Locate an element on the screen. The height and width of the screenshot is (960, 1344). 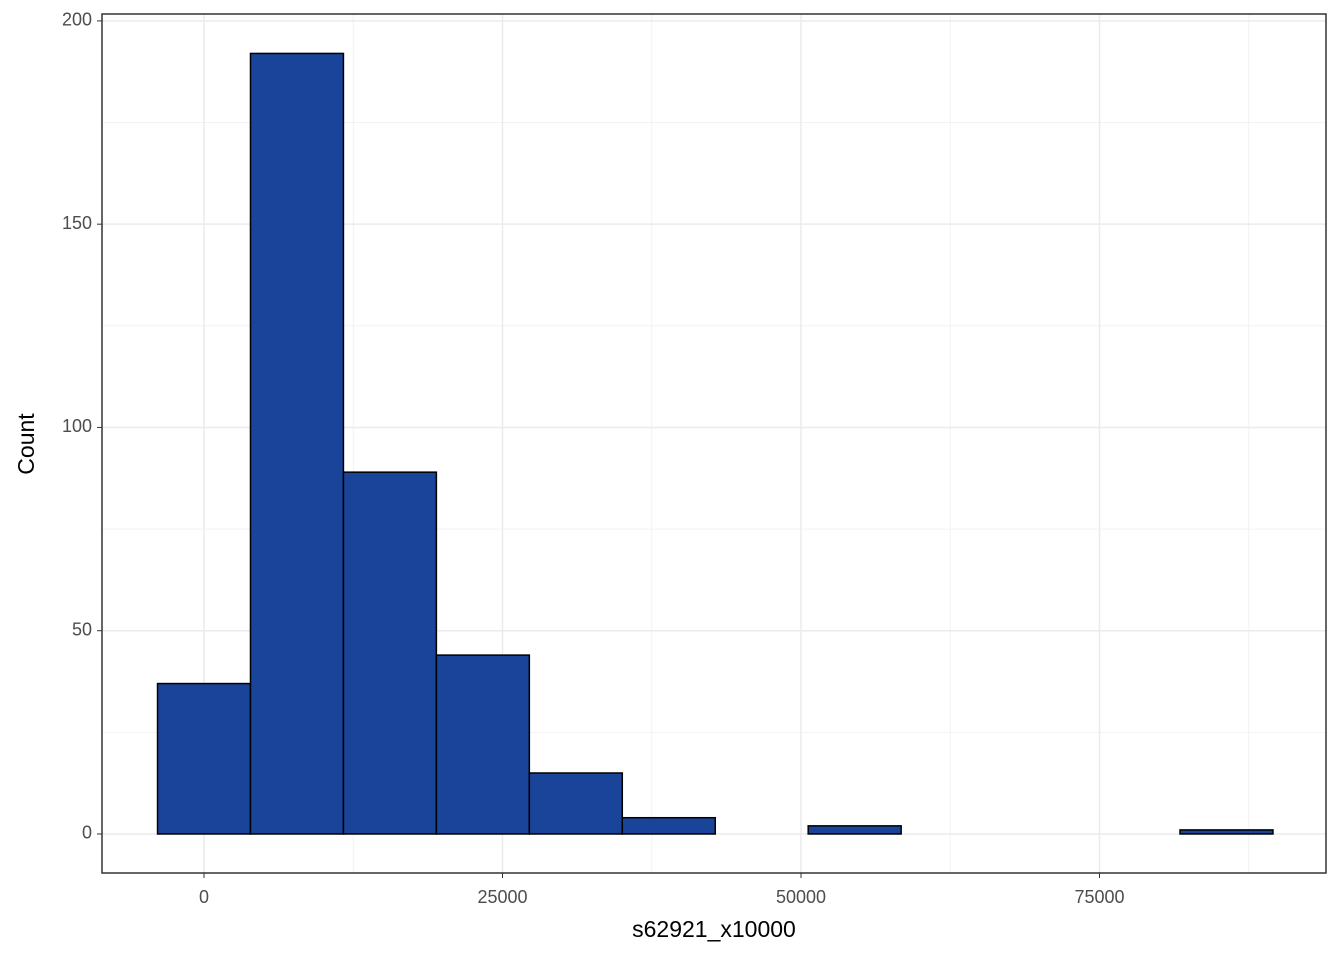
y-tick-label: 0 is located at coordinates (87, 833).